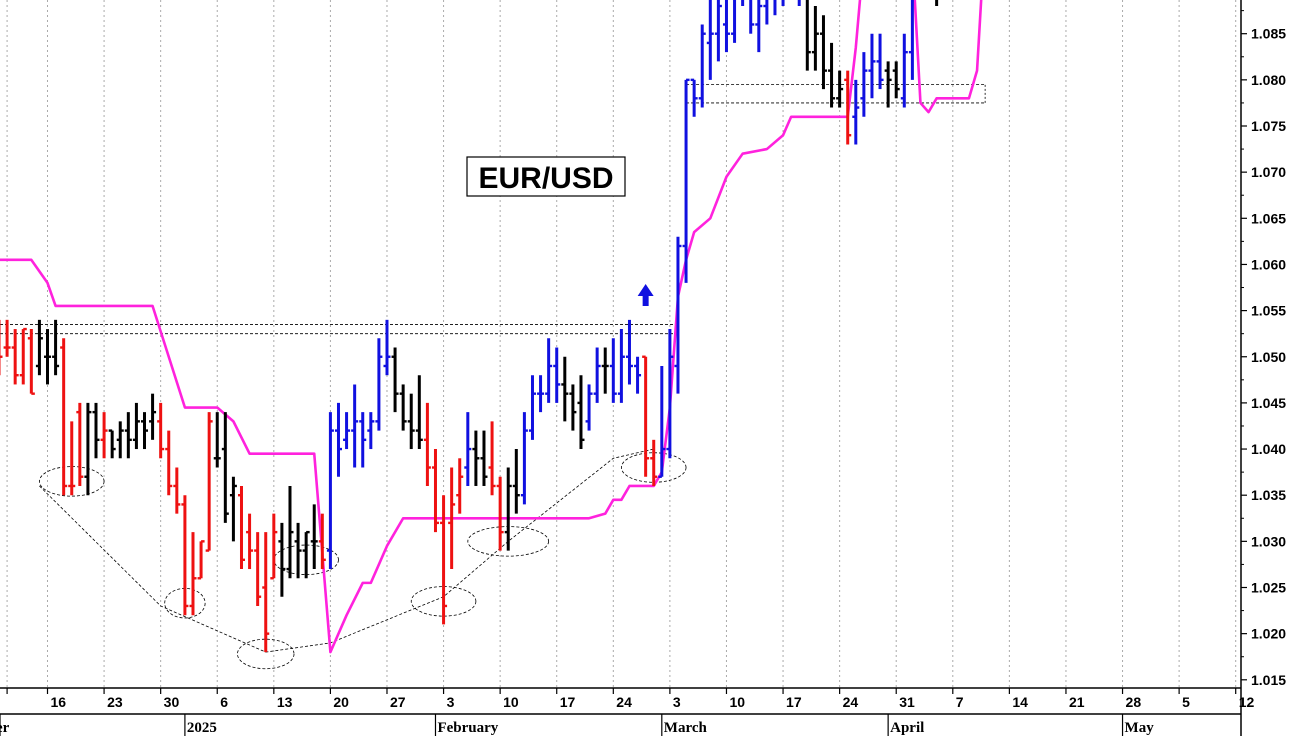 The height and width of the screenshot is (741, 1311). What do you see at coordinates (1140, 728) in the screenshot?
I see `month-label: May` at bounding box center [1140, 728].